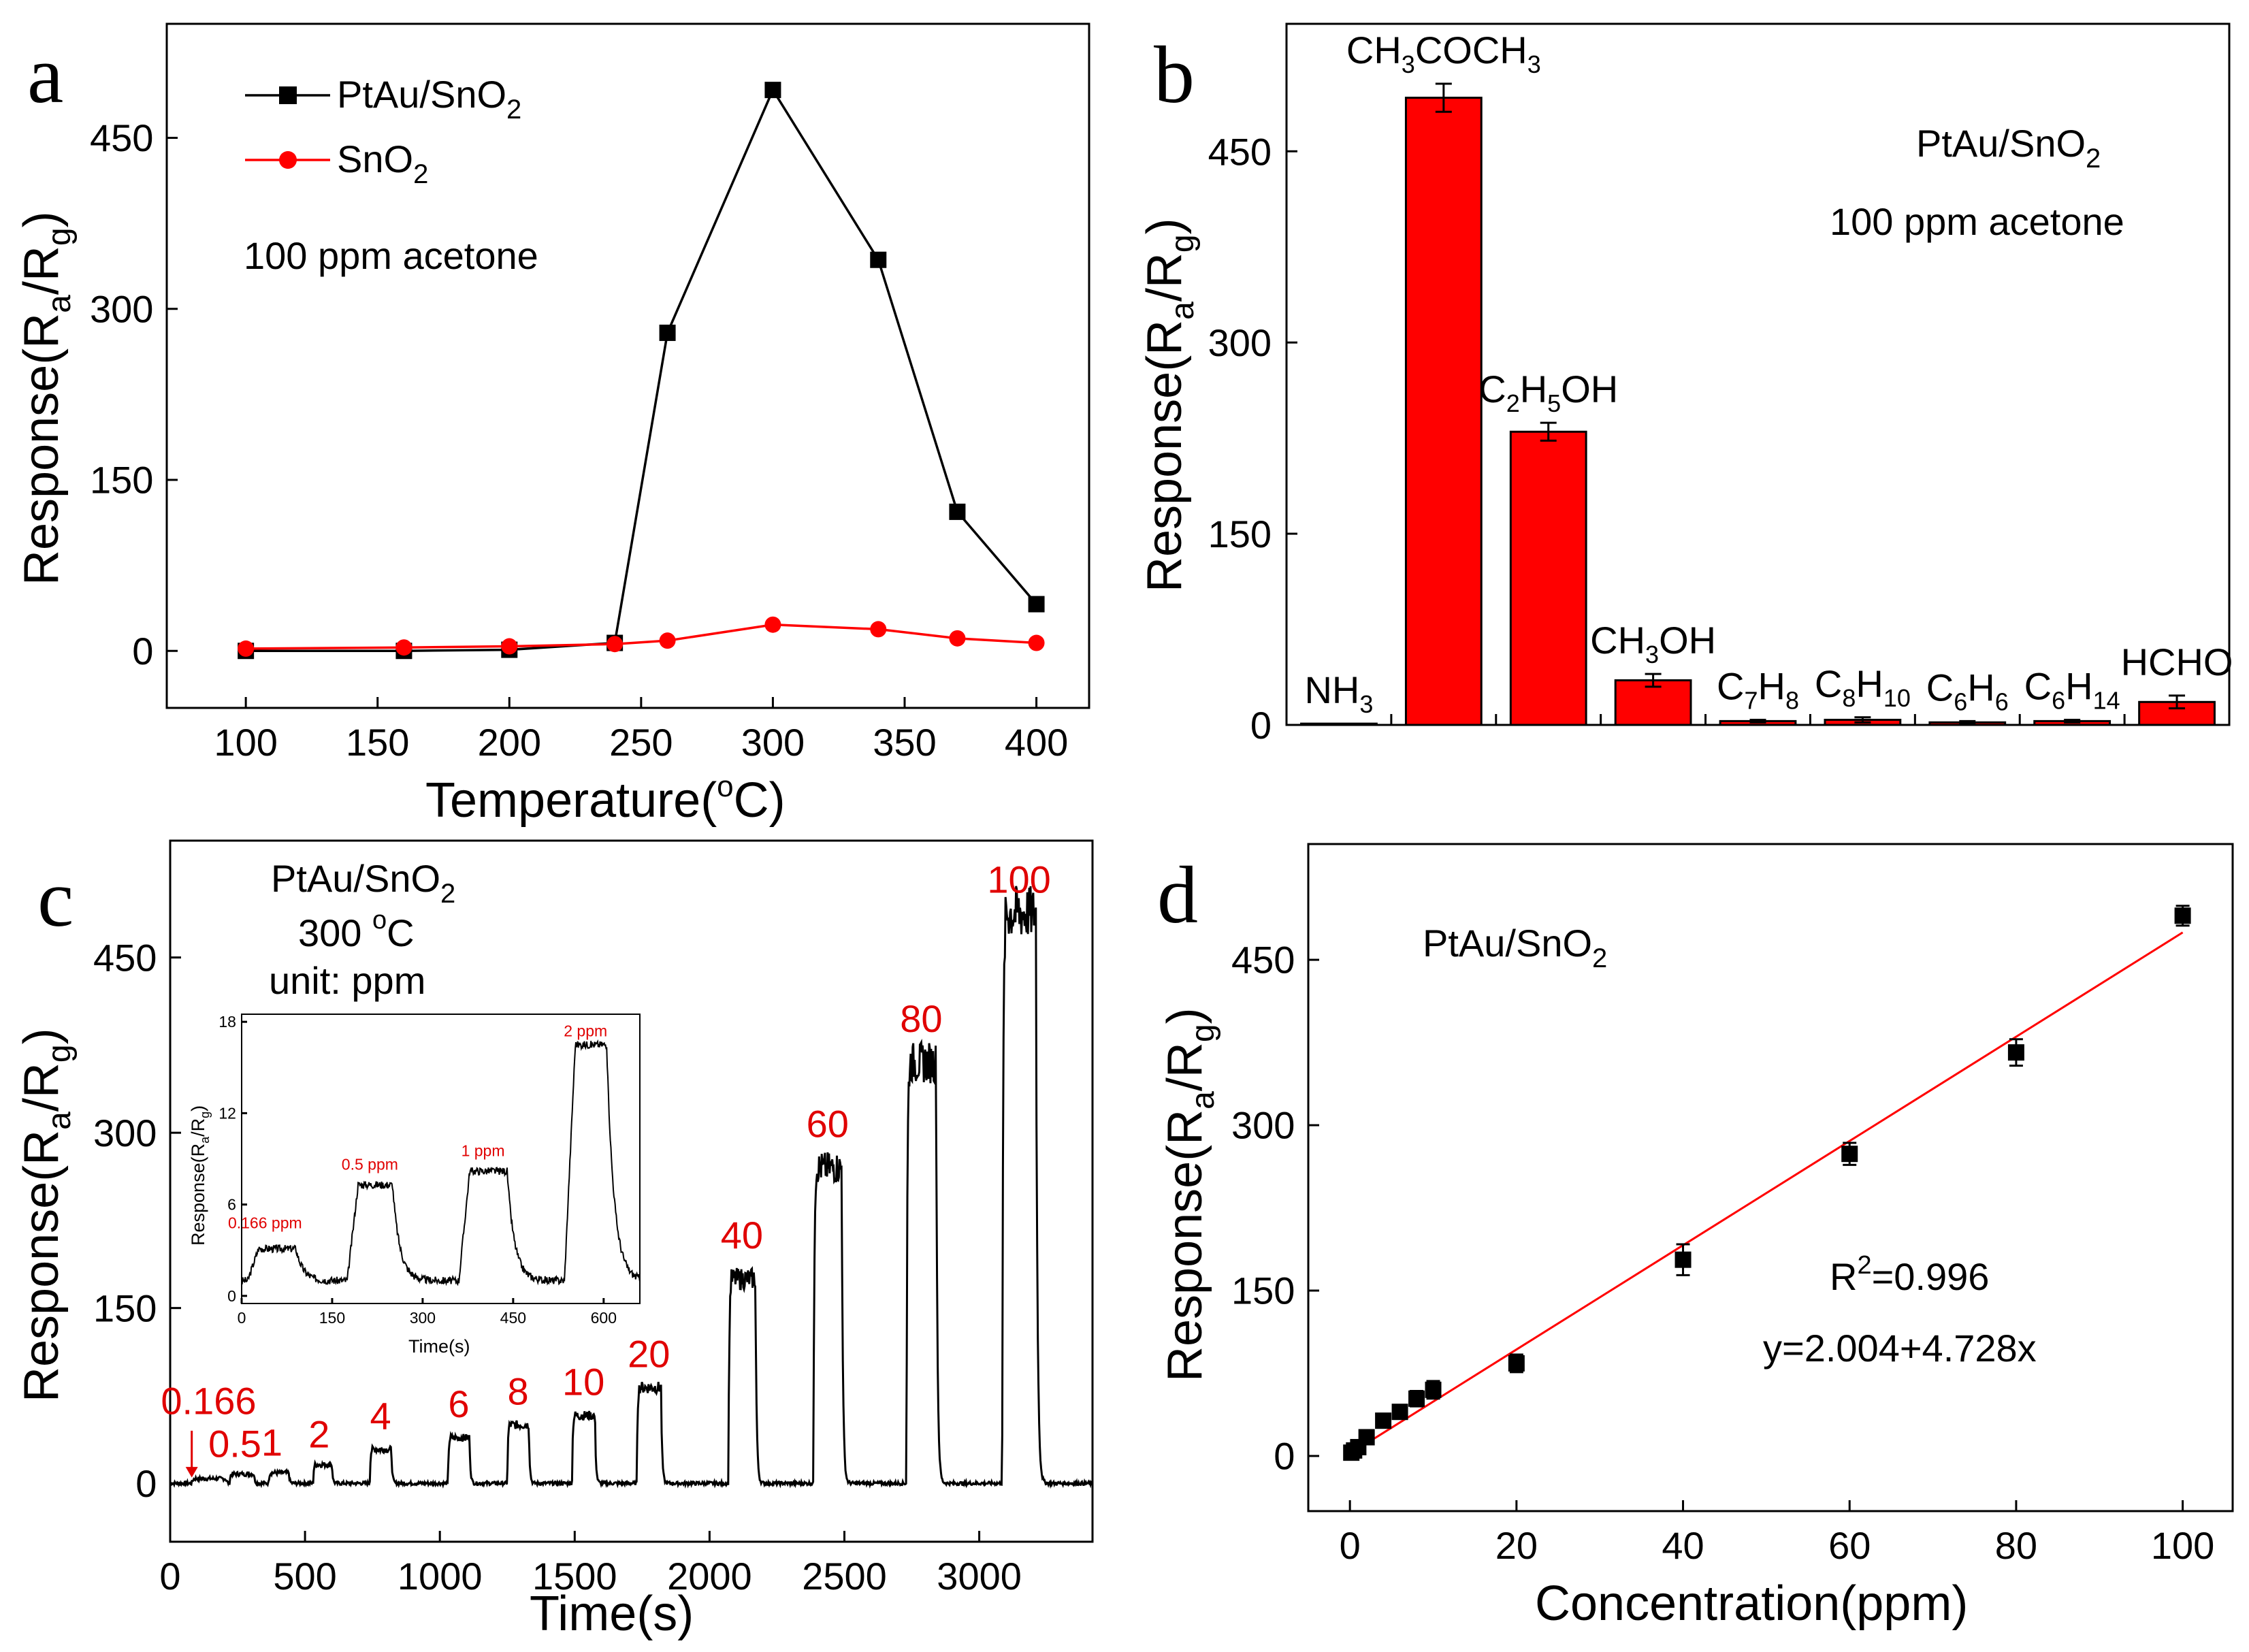 The image size is (2249, 1652). Describe the element at coordinates (382, 163) in the screenshot. I see `legend-label-sno2: SnO2` at that location.